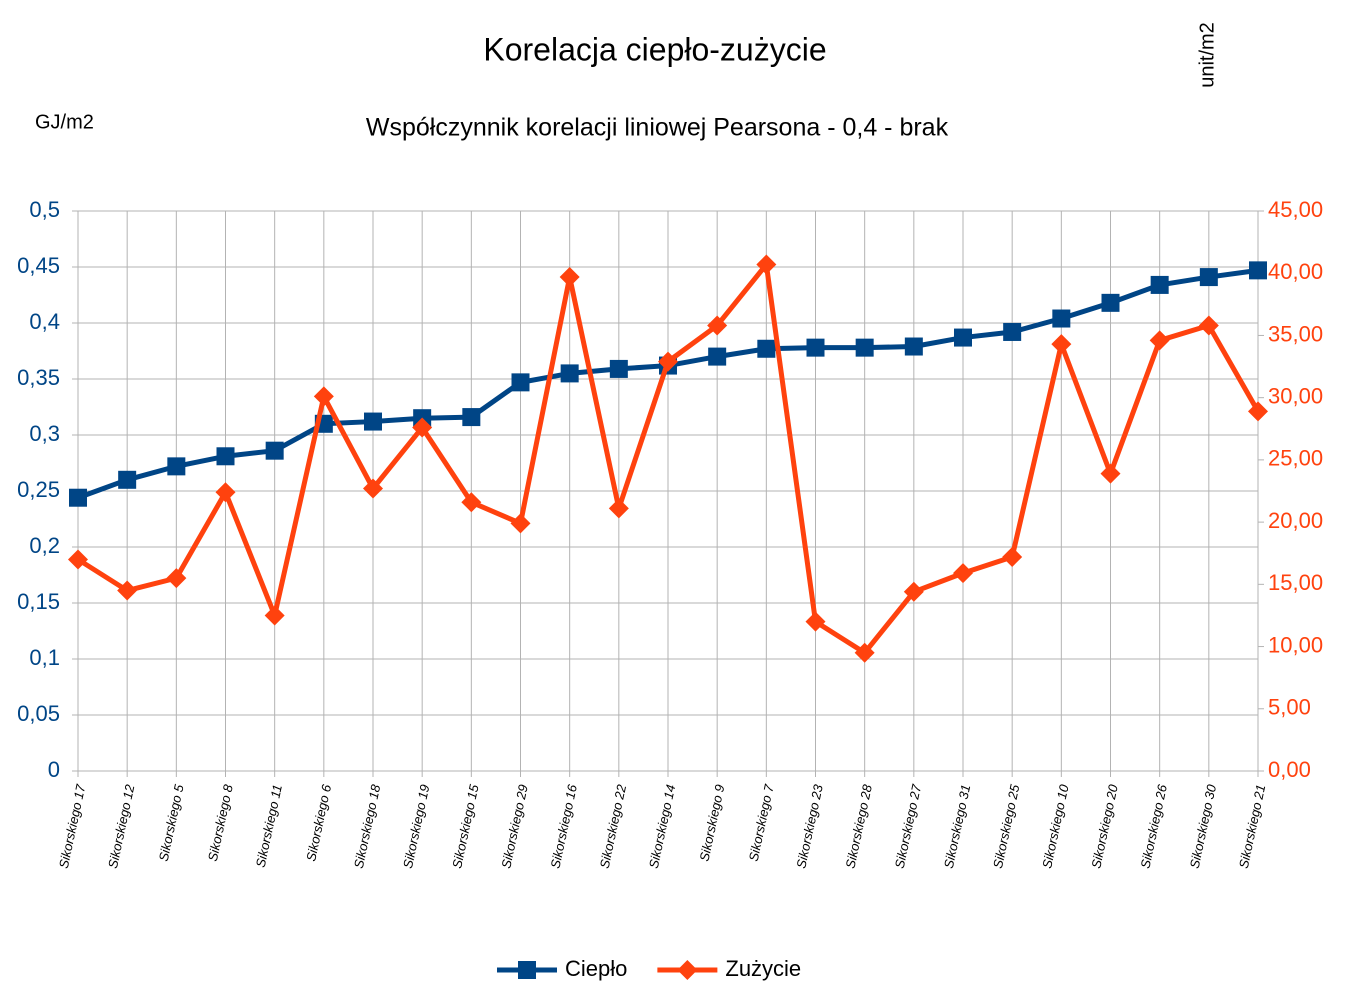 This screenshot has height=988, width=1360. I want to click on x-tick-label: Sikorskiego 14, so click(662, 826).